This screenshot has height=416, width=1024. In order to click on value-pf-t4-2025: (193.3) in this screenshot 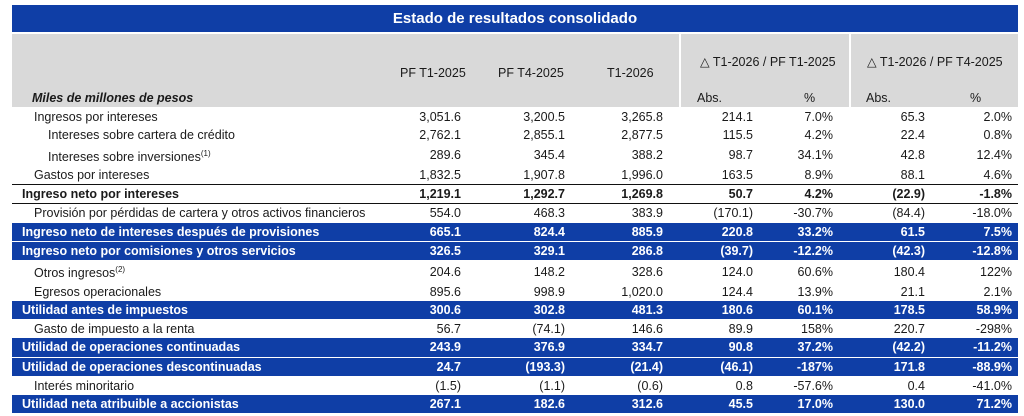, I will do `click(519, 367)`.